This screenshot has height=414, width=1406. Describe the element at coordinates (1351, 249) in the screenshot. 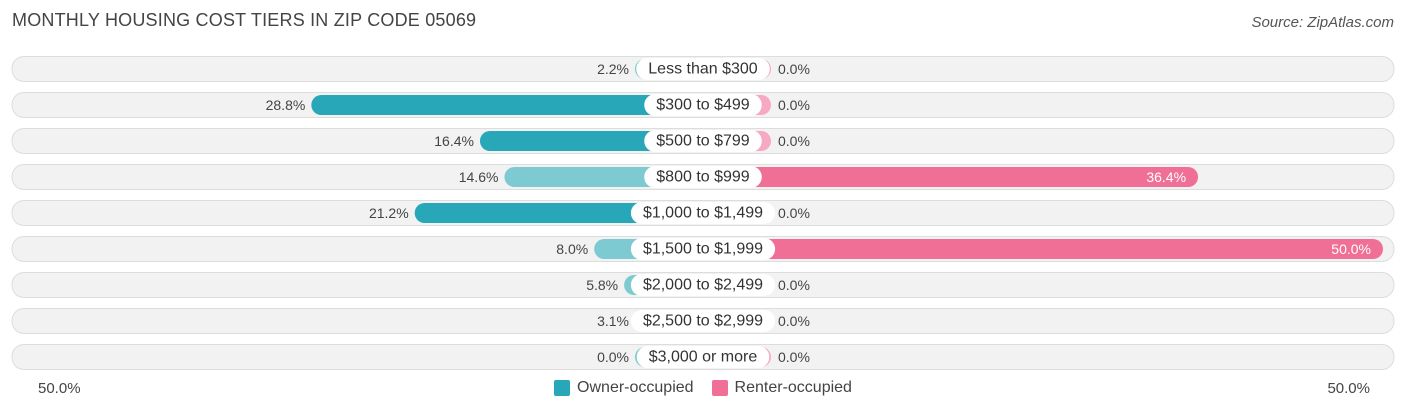

I see `renter-value-label: 50.0%` at that location.